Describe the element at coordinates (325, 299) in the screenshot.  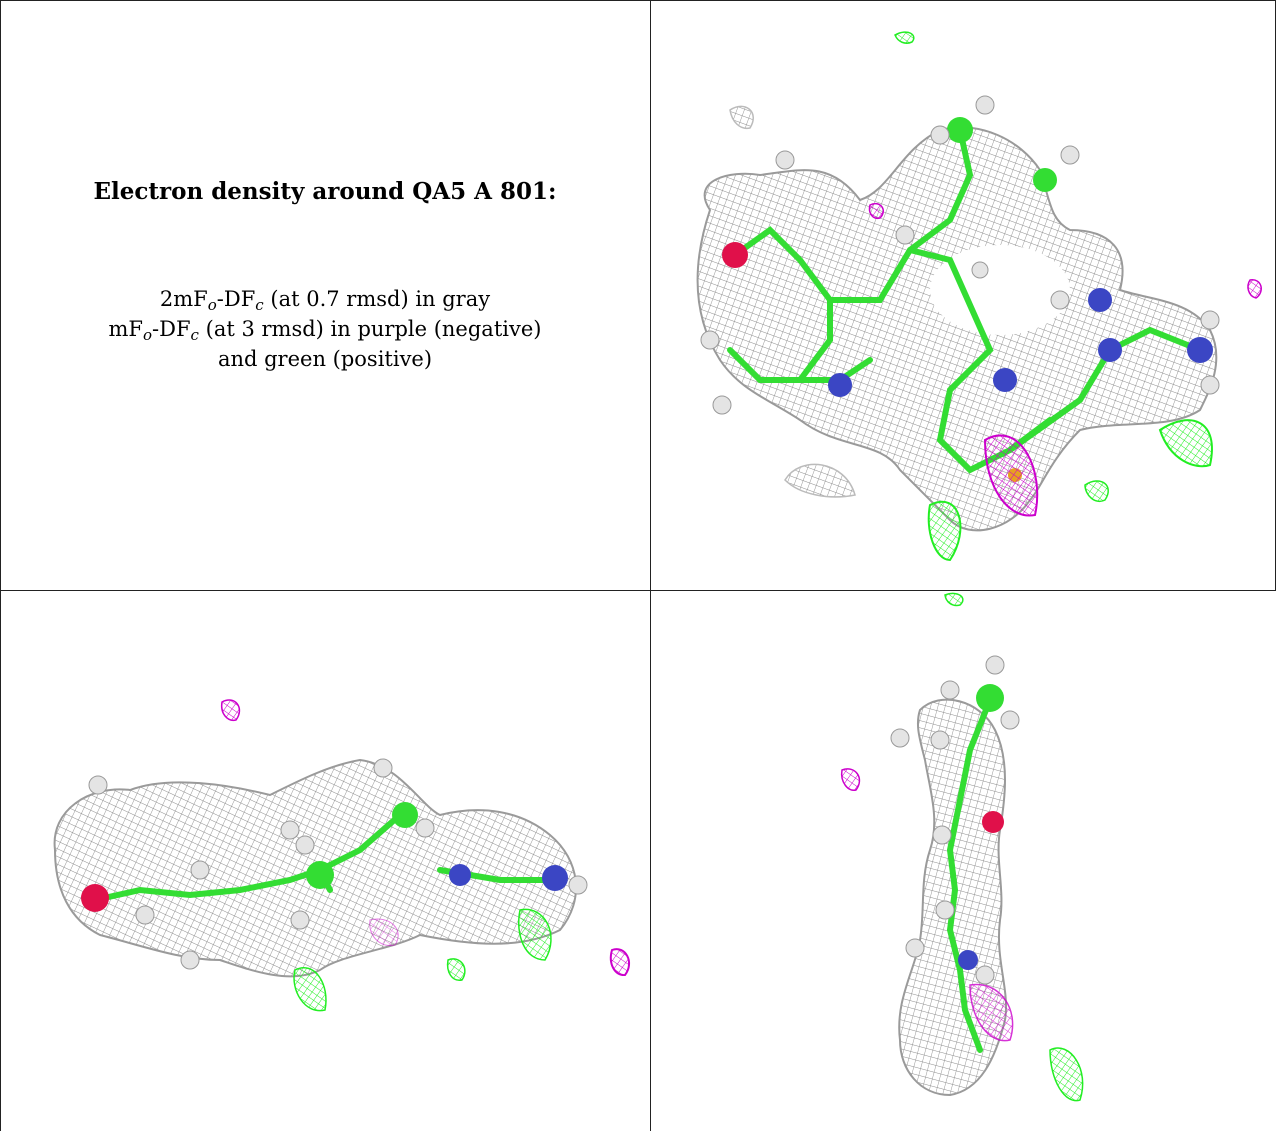
I see `caption-line-2fo-dfc: 2mFo-DFc (at 0.7 rmsd) in gray` at that location.